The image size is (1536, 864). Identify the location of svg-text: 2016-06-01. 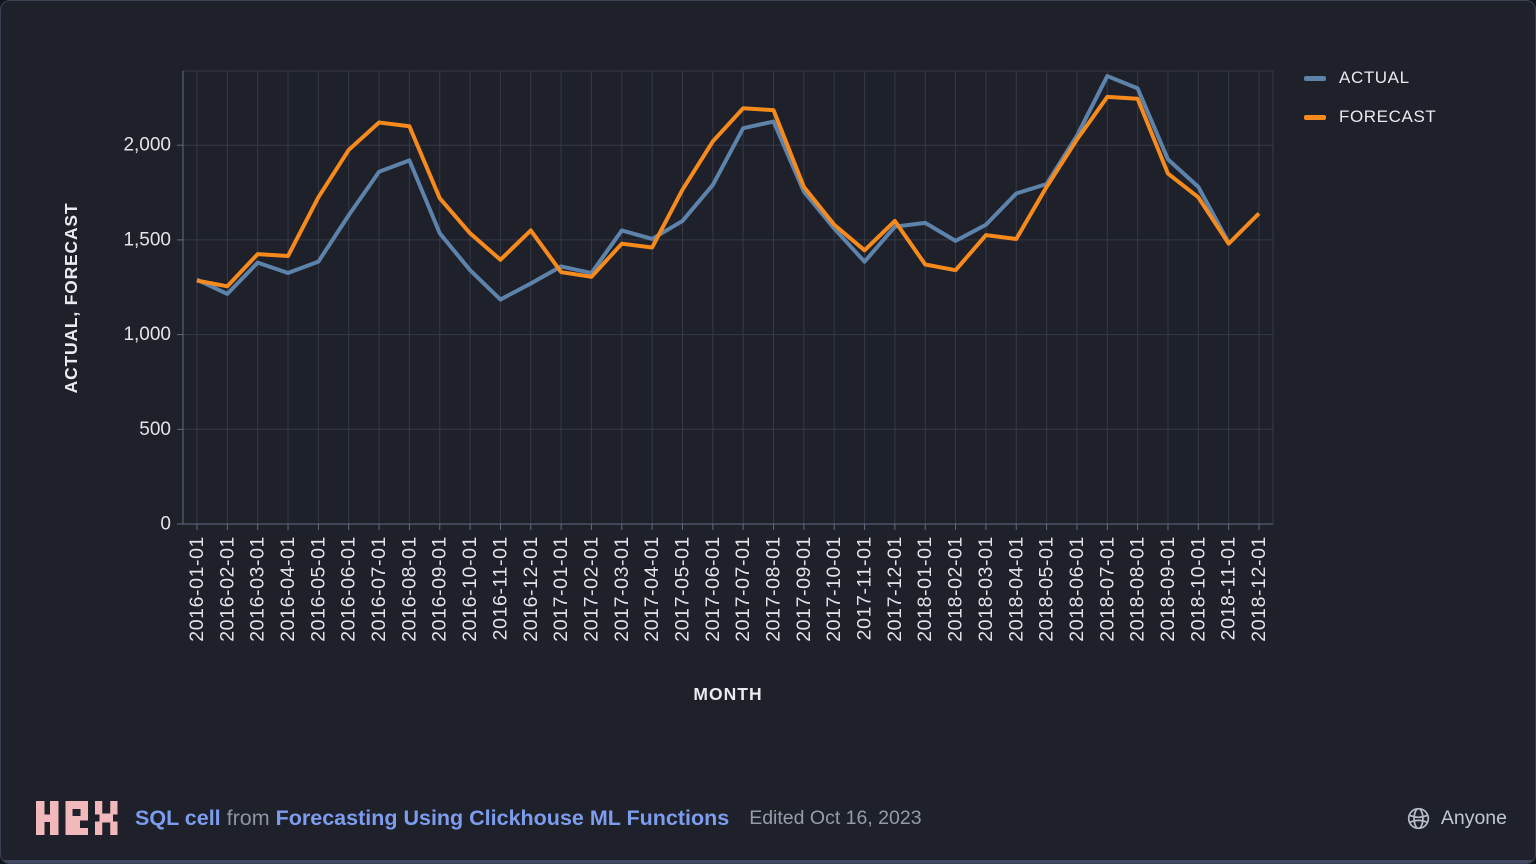
(349, 589).